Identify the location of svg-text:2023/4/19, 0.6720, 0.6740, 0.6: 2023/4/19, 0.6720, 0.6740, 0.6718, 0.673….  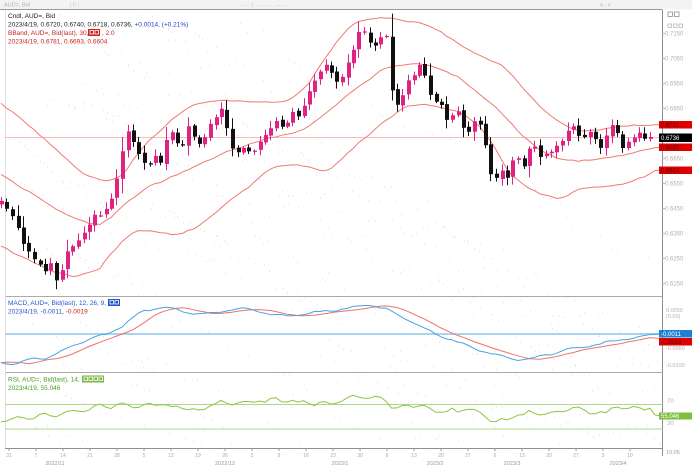
(98, 25).